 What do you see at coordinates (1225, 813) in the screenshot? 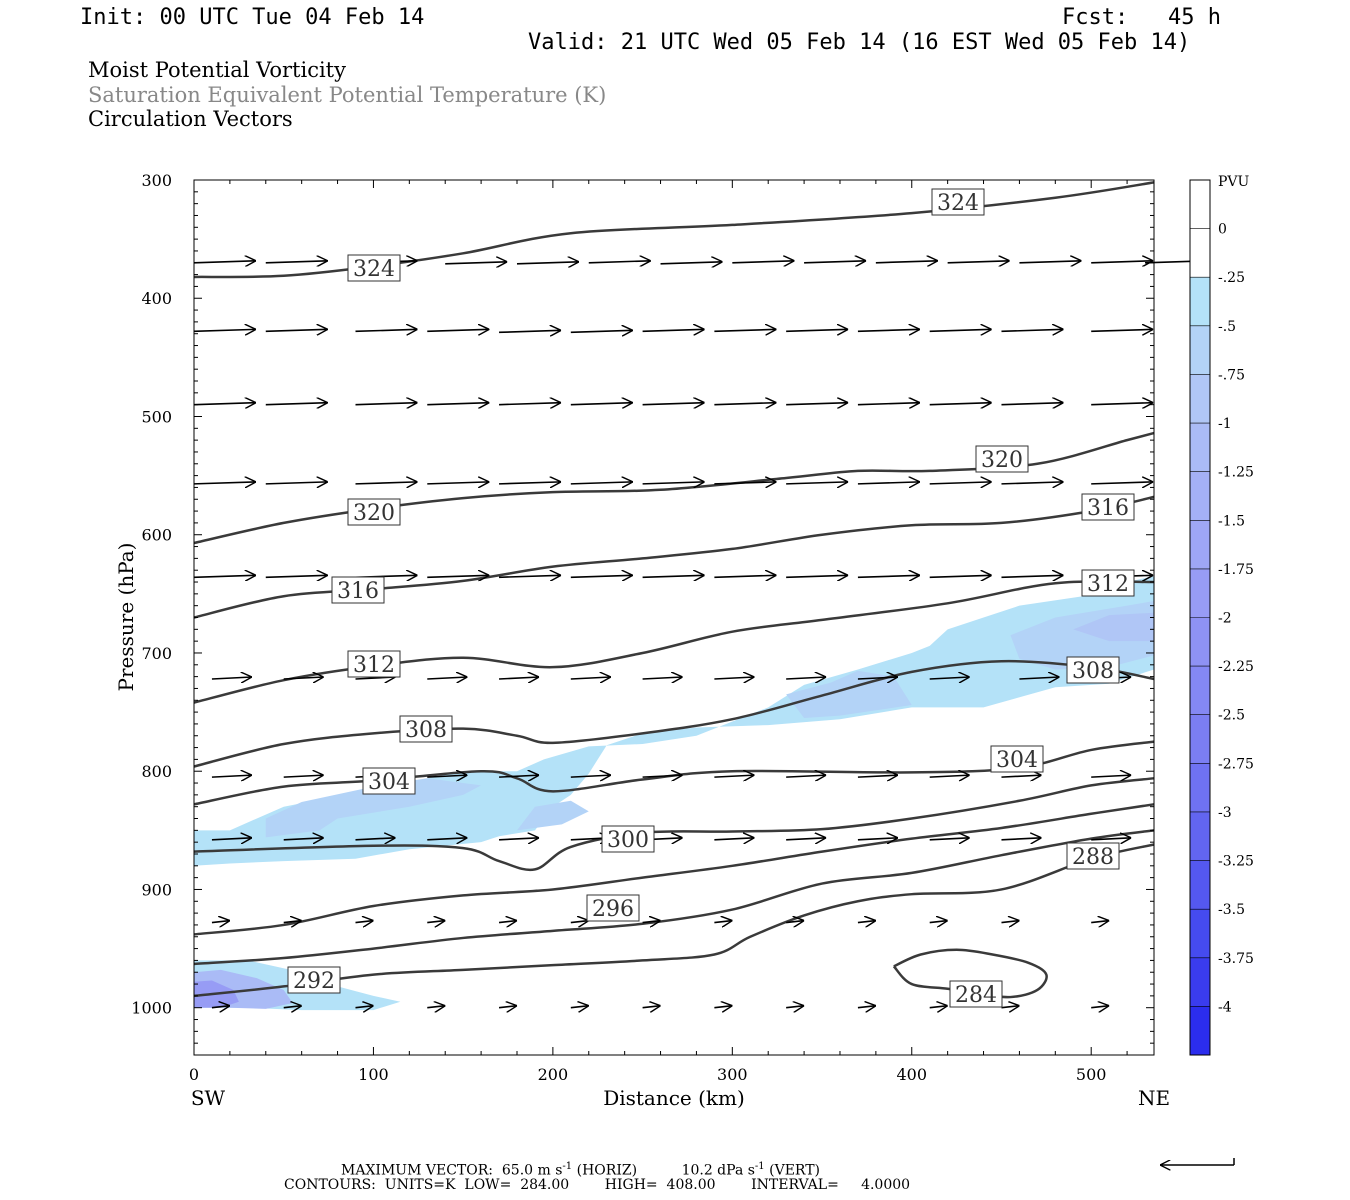
I see `colorbar-label-12: -3` at bounding box center [1225, 813].